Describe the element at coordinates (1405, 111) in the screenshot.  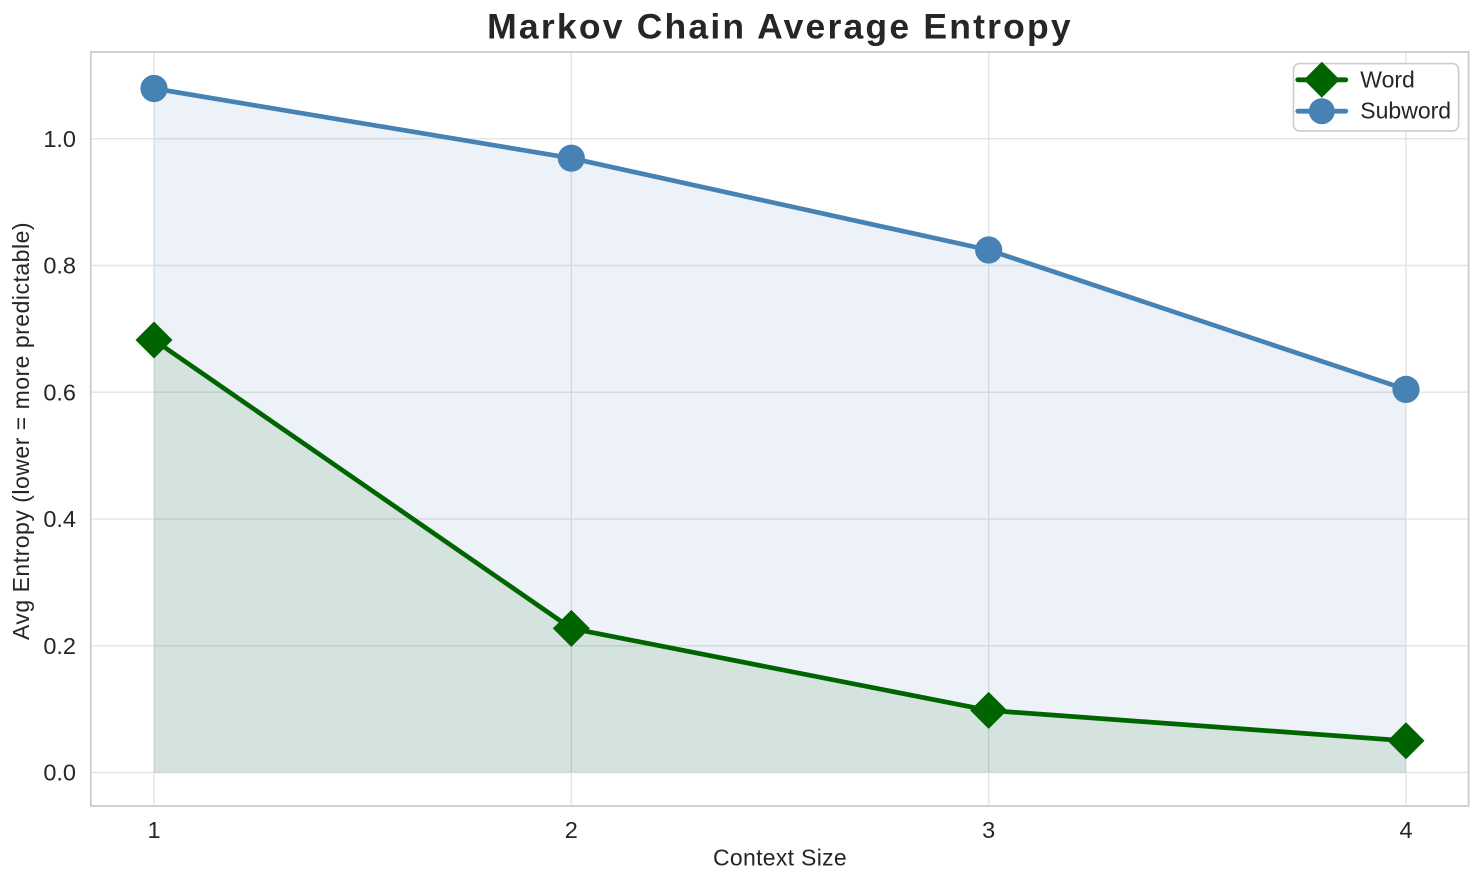
I see `svg-text: Subword` at that location.